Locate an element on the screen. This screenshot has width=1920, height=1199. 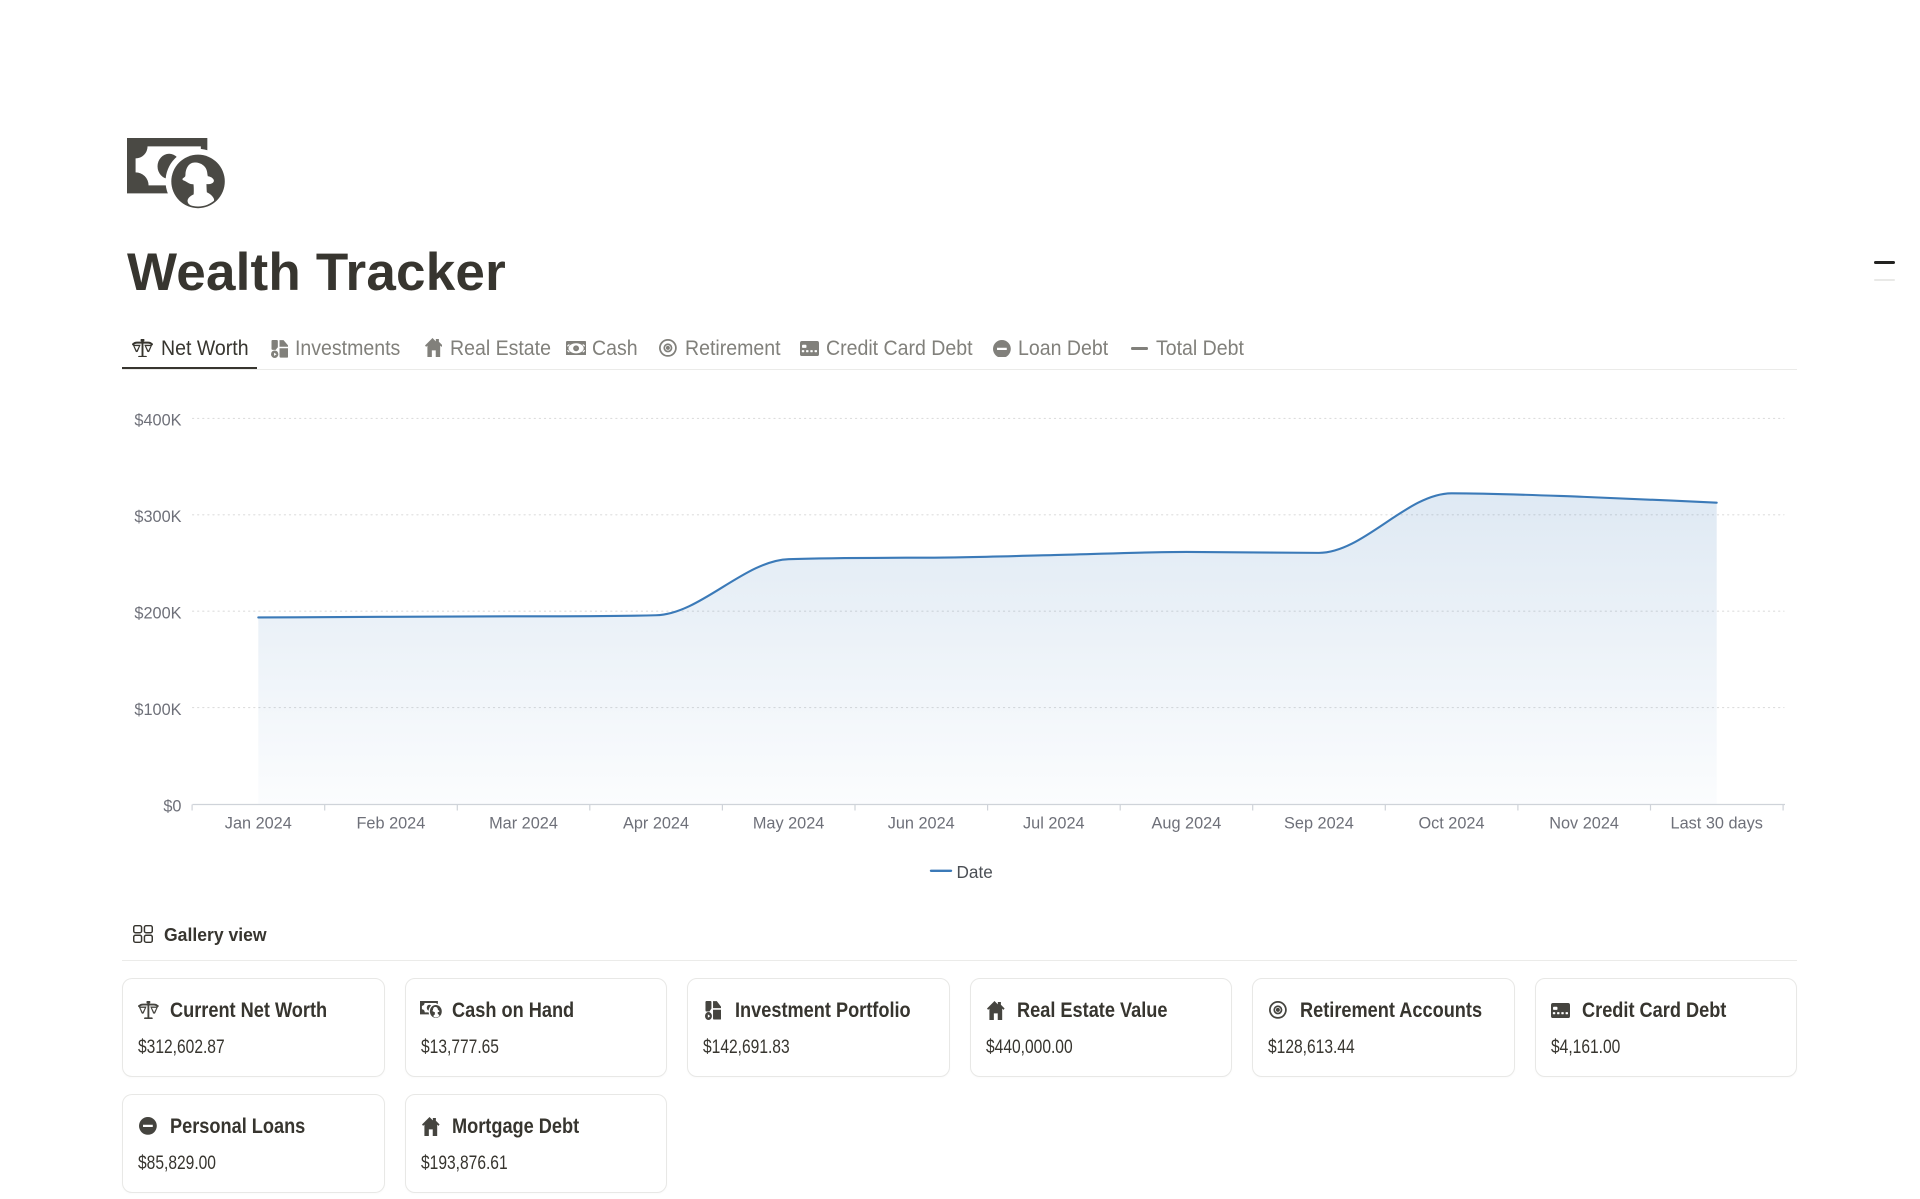
svg-text: Oct 2024 is located at coordinates (1451, 824).